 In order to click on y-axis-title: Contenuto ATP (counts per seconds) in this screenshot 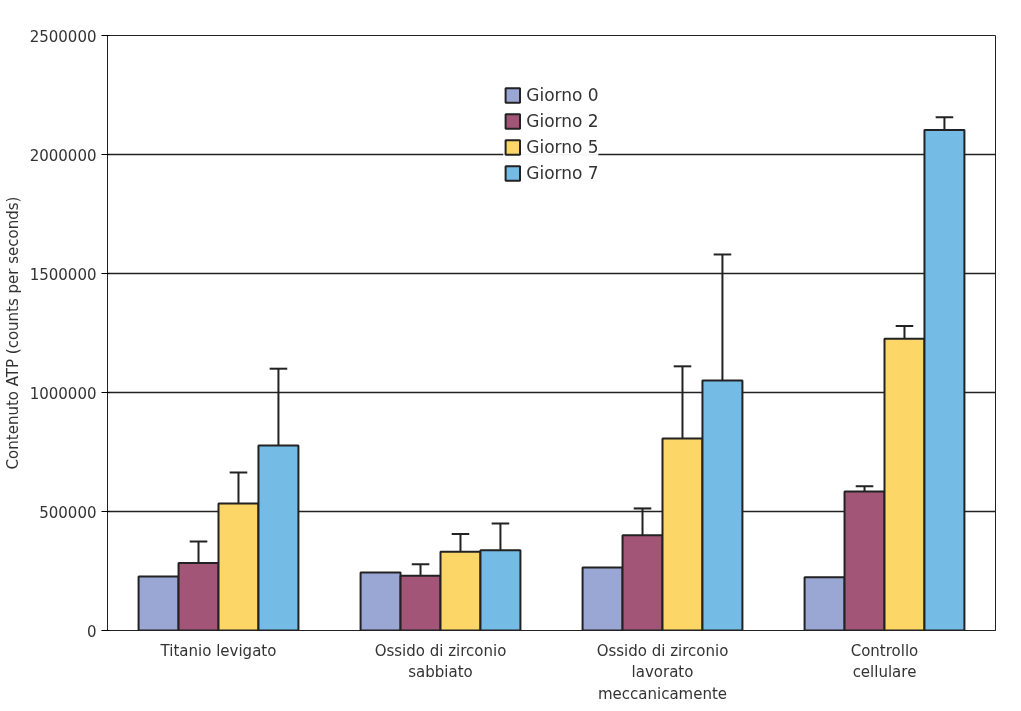, I will do `click(12, 333)`.